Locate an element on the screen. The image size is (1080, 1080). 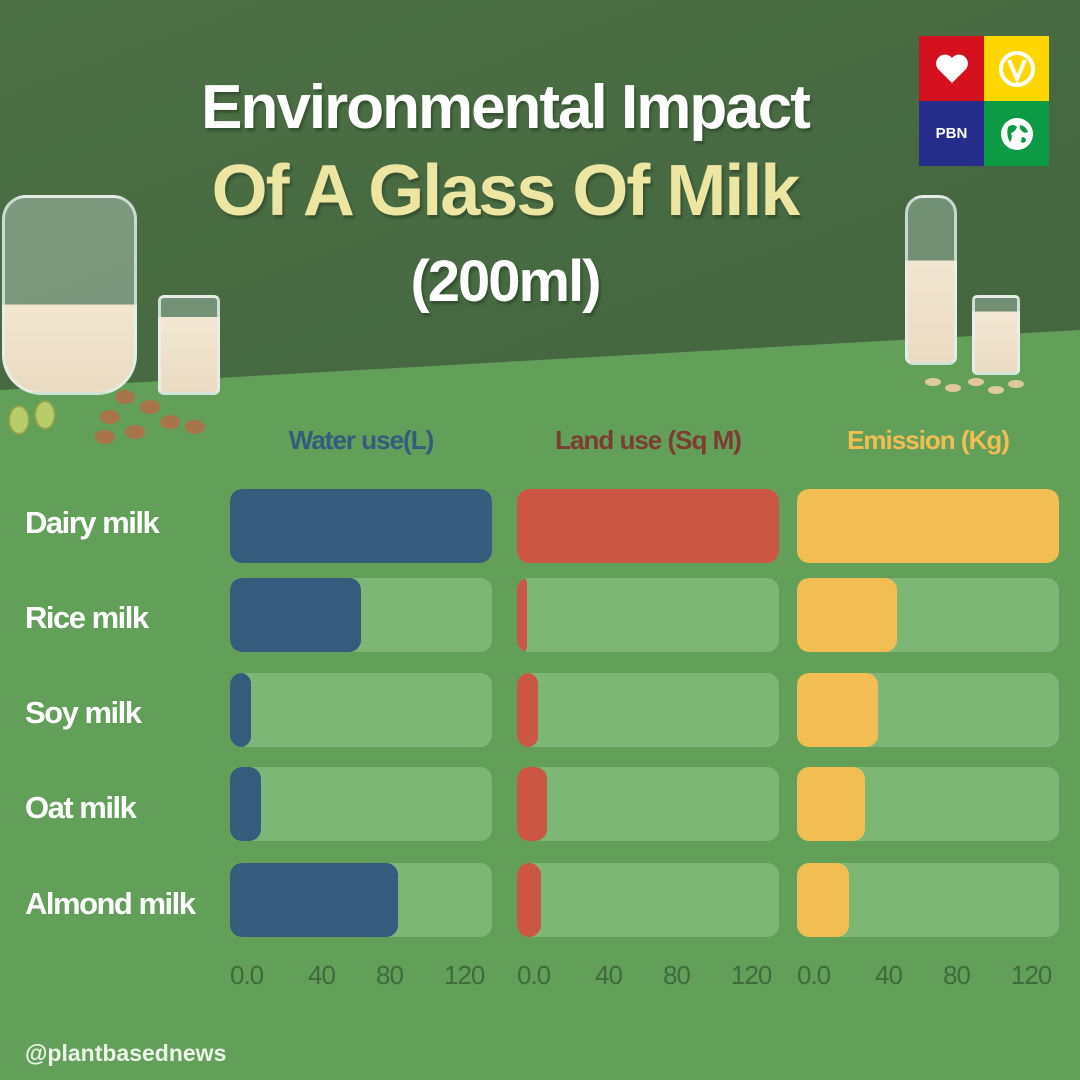
title-line-1: Environmental Impact is located at coordinates (506, 107).